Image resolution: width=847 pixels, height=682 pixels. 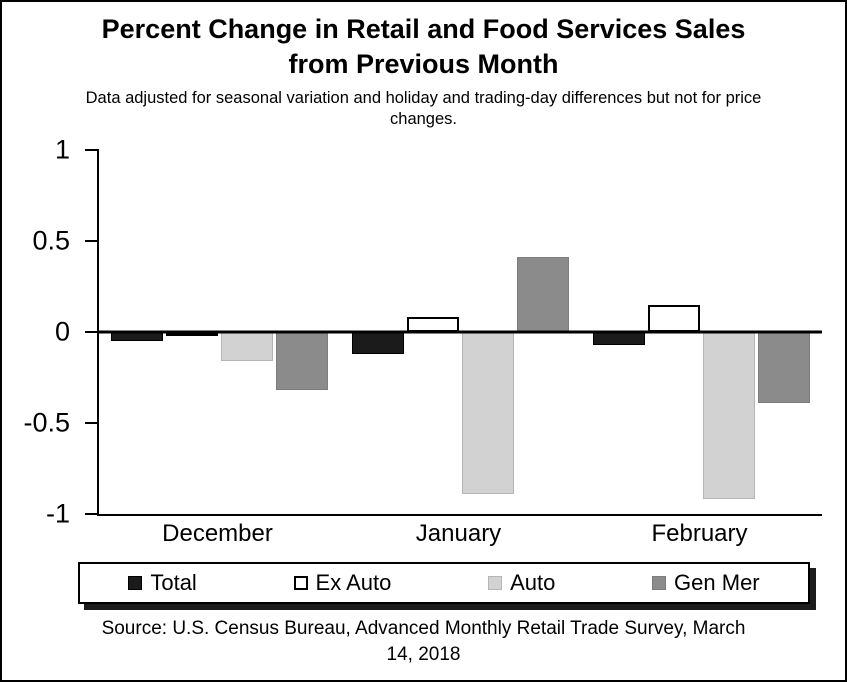 I want to click on y-tick-label: -0.5, so click(x=46, y=422).